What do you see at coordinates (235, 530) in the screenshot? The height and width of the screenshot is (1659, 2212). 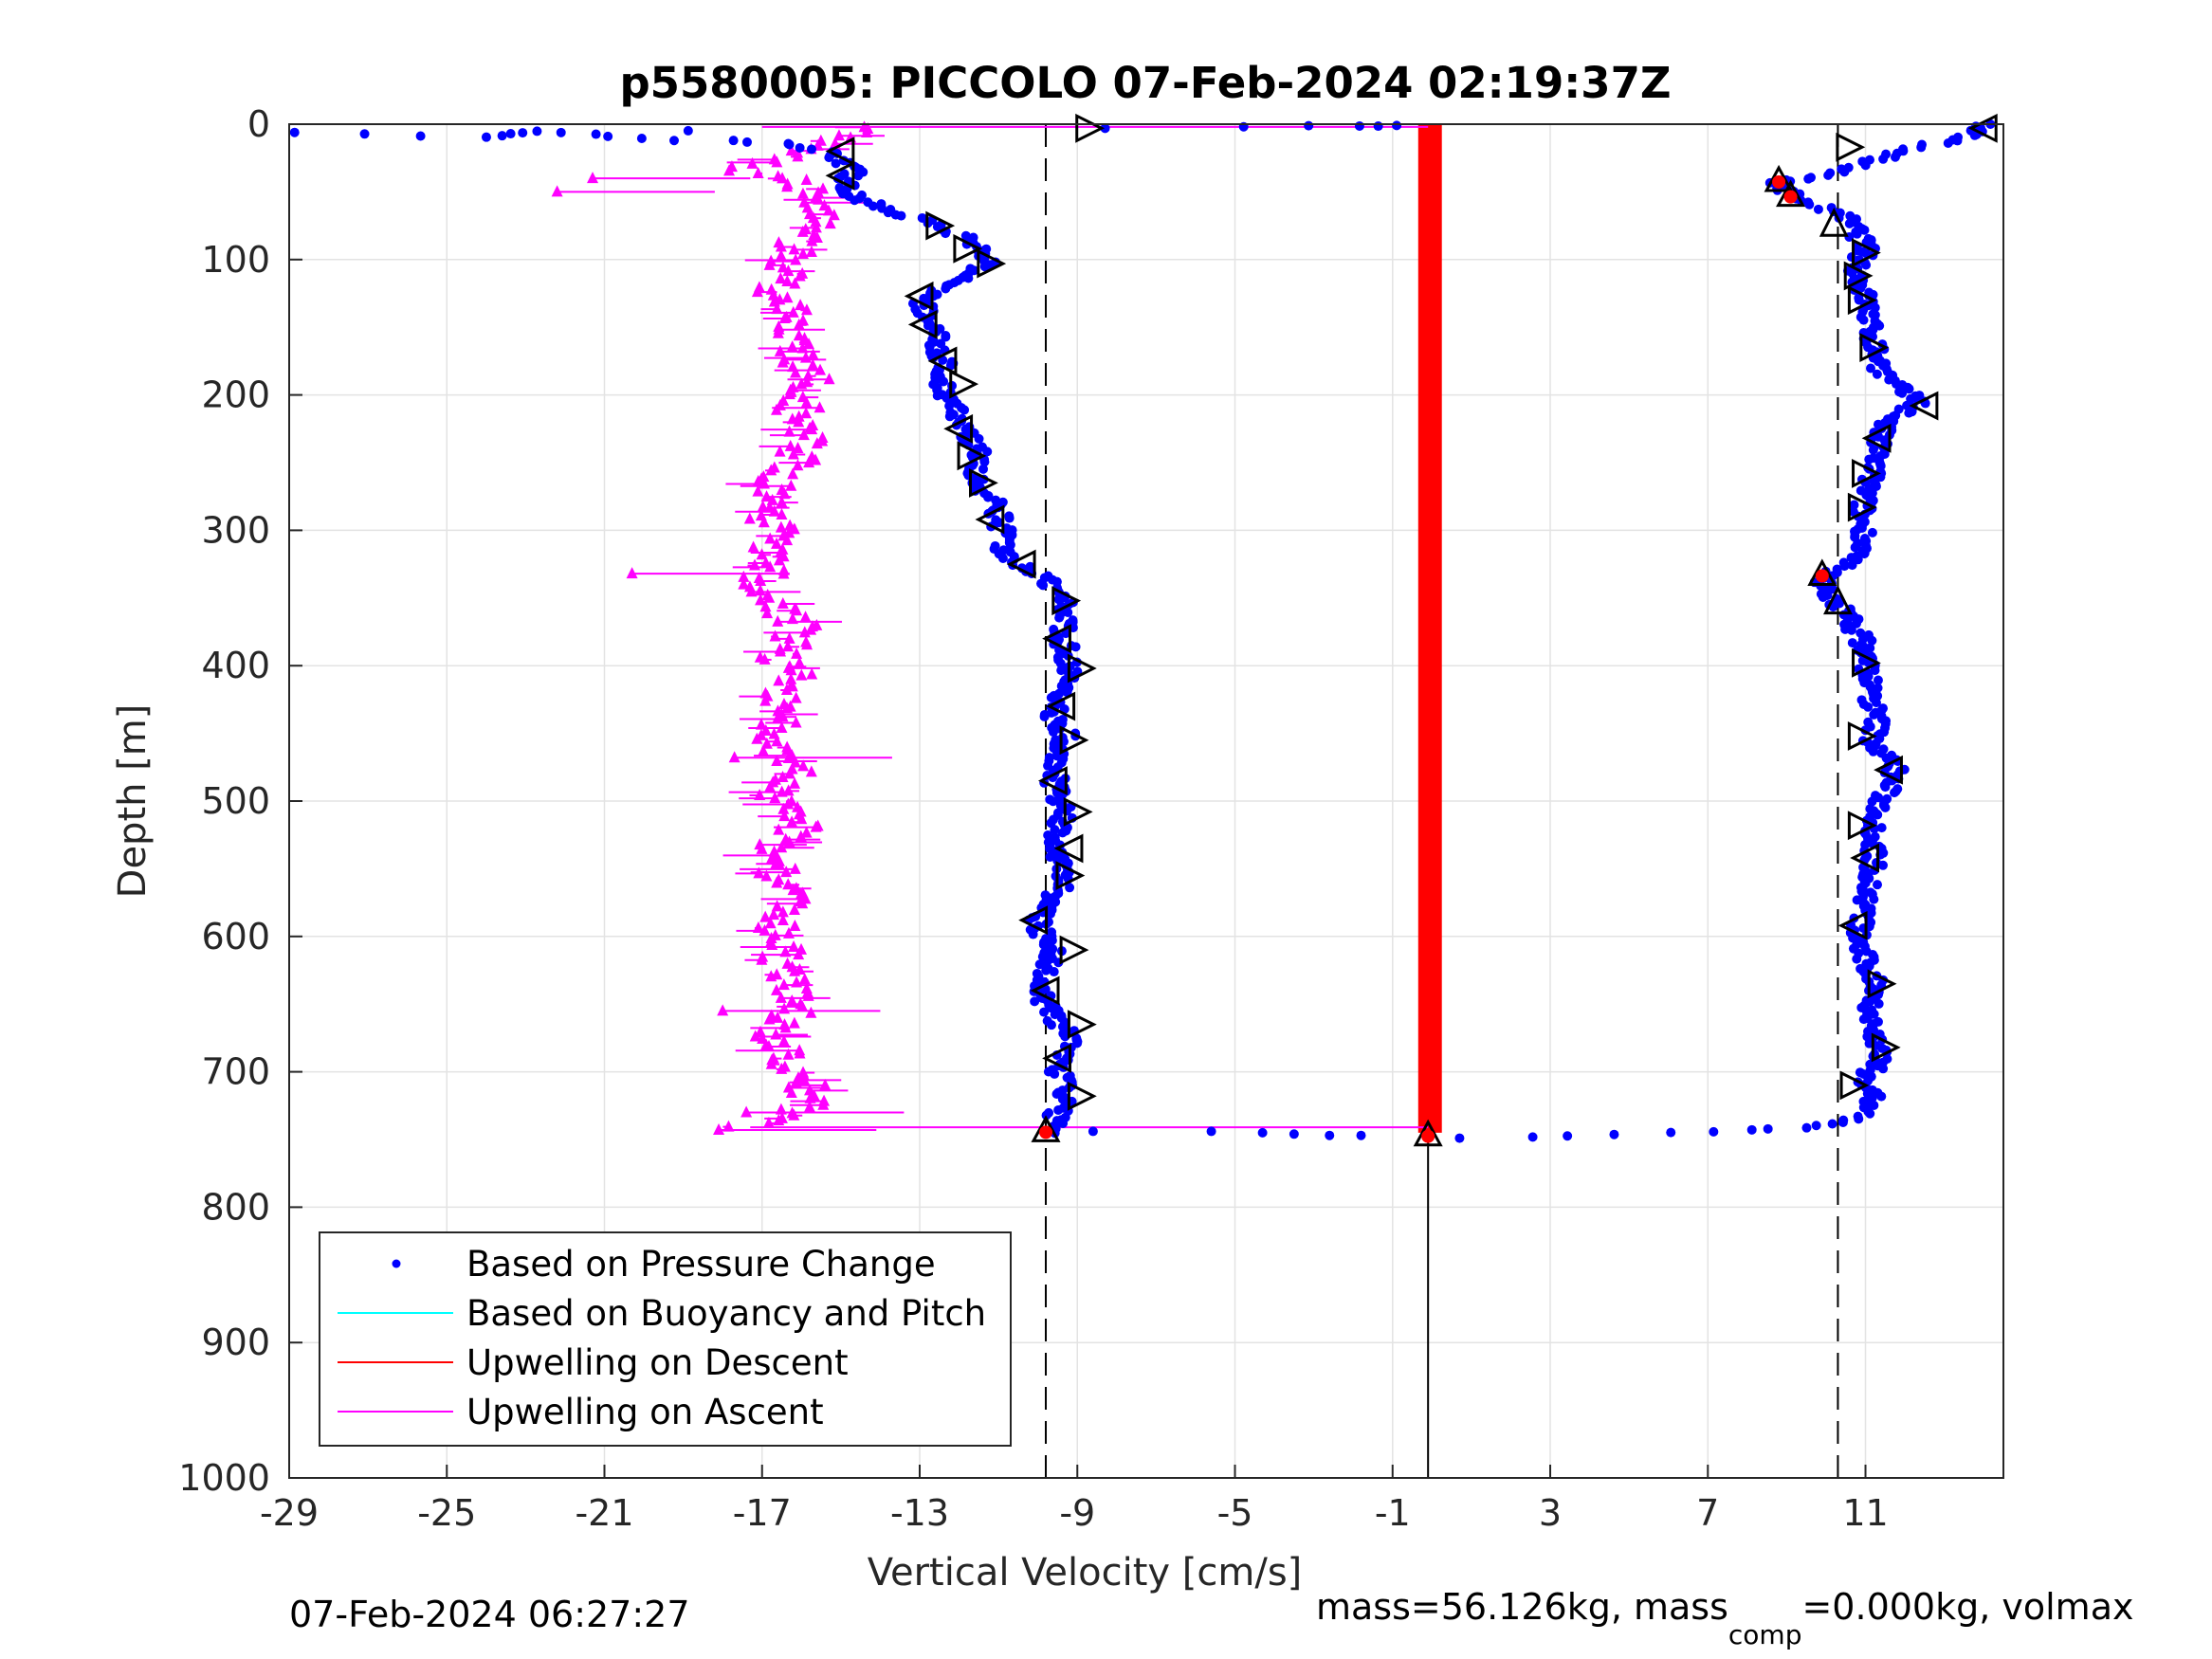 I see `y-tick-label: 300` at bounding box center [235, 530].